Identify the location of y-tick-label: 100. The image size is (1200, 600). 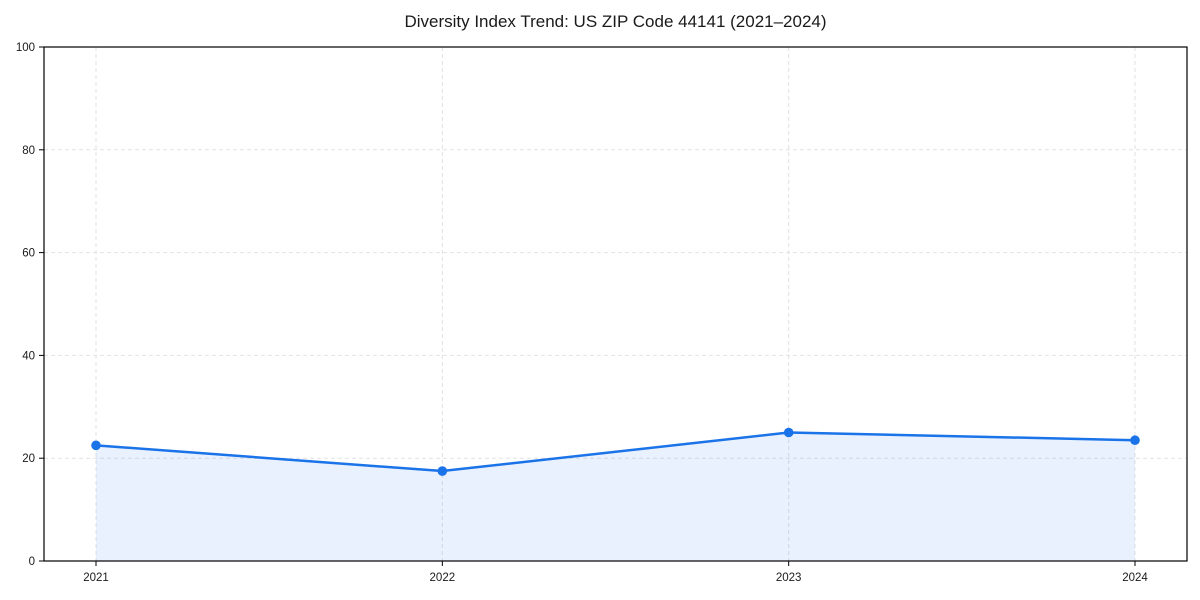
(25, 48).